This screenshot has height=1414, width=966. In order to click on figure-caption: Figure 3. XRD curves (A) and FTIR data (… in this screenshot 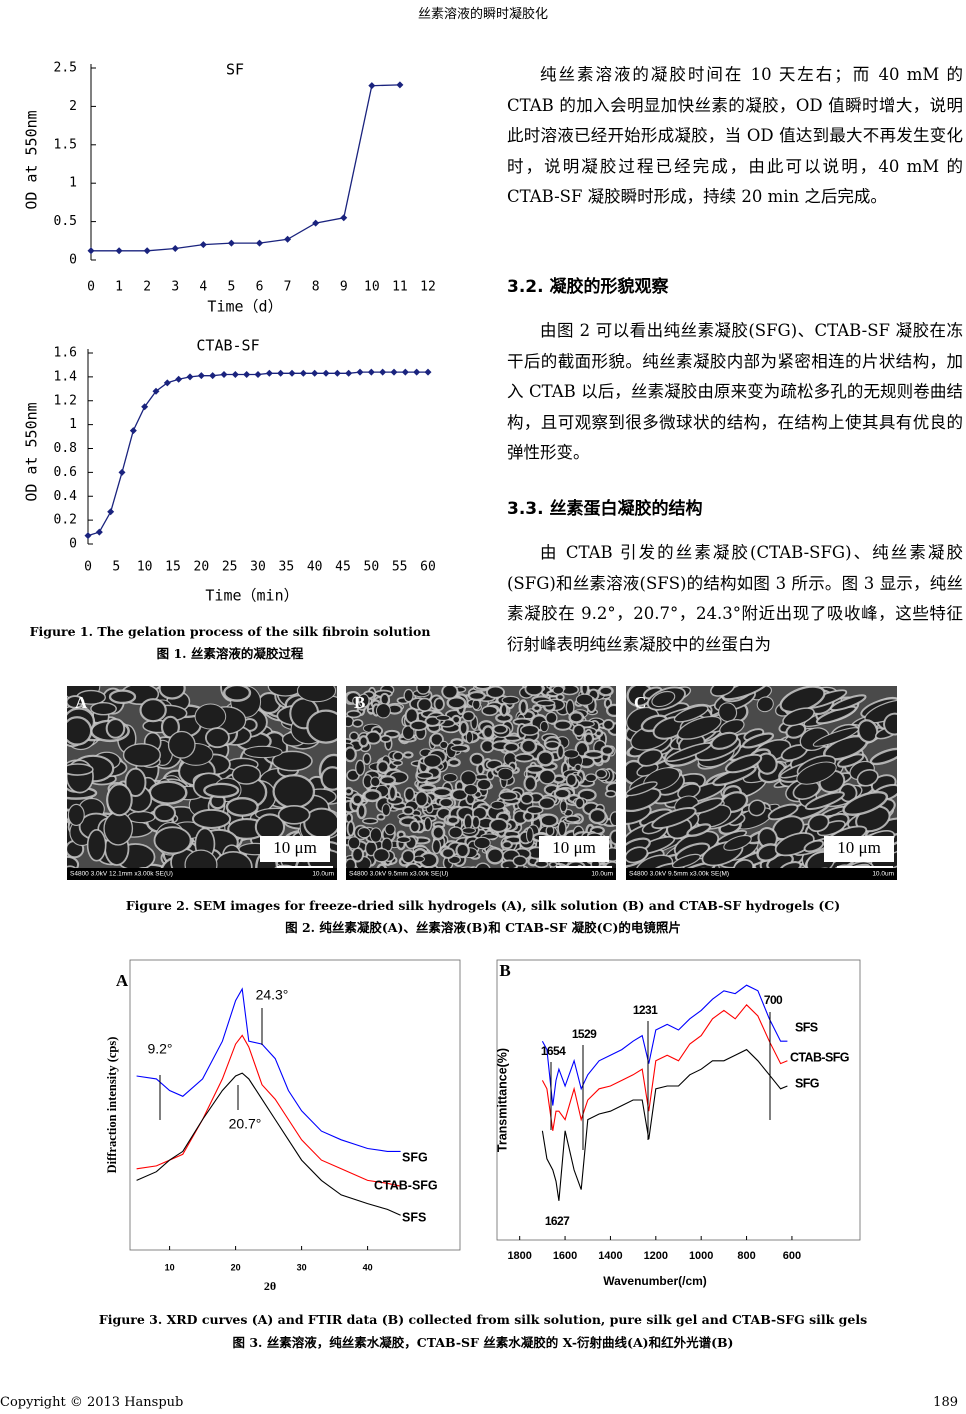, I will do `click(483, 1319)`.